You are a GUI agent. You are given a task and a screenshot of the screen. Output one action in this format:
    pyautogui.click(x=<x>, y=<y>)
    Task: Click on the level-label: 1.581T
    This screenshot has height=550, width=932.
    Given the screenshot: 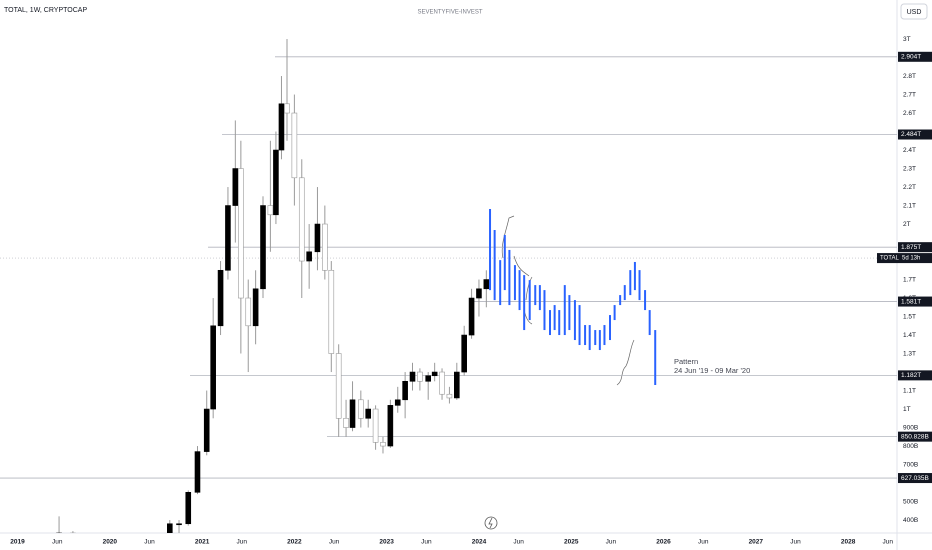 What is the action you would take?
    pyautogui.click(x=911, y=301)
    